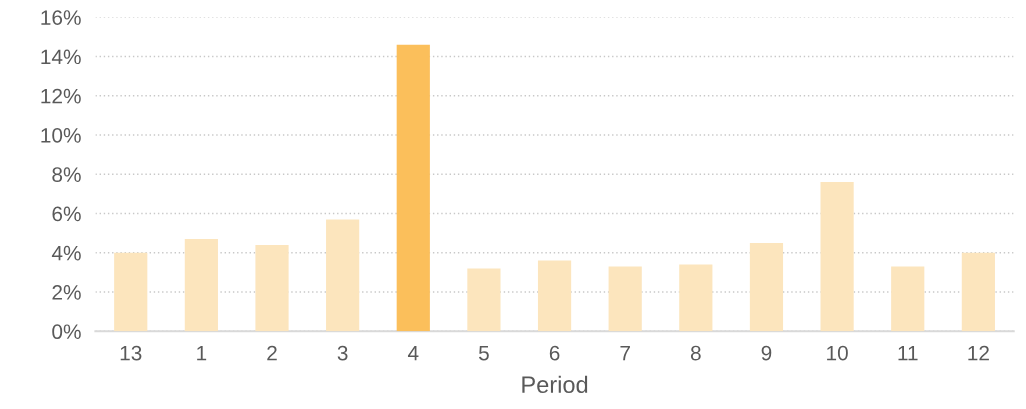  What do you see at coordinates (837, 353) in the screenshot?
I see `x-tick-label: 10` at bounding box center [837, 353].